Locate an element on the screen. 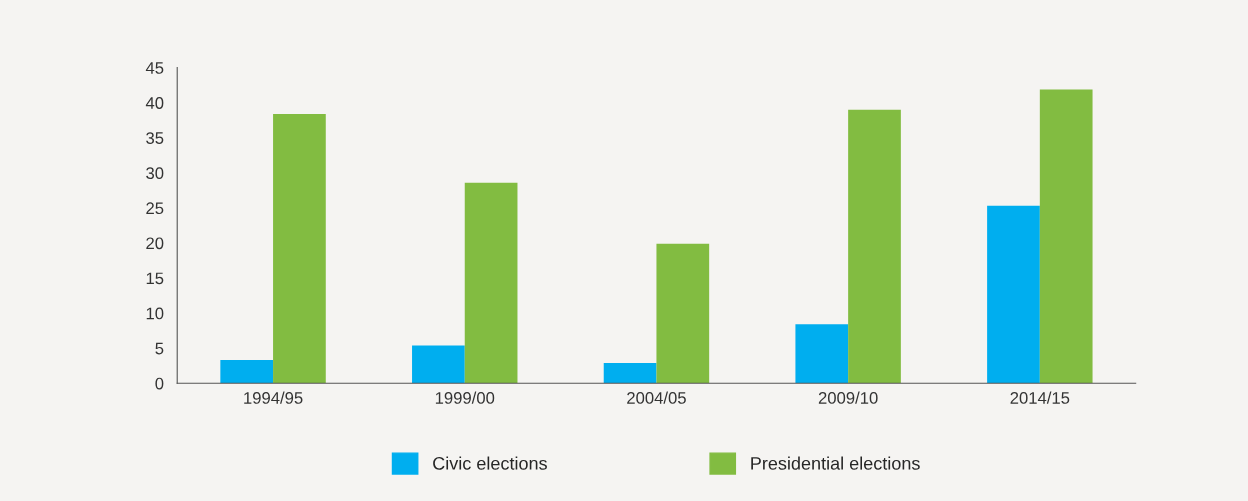 Image resolution: width=1248 pixels, height=501 pixels. x-tick-label: 2004/05 is located at coordinates (656, 397).